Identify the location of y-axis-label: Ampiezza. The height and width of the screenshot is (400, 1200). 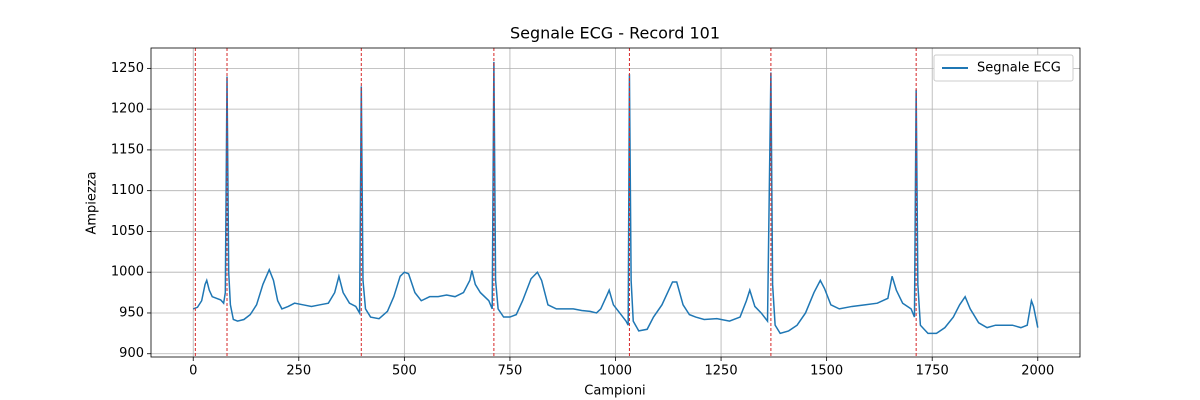
(92, 202).